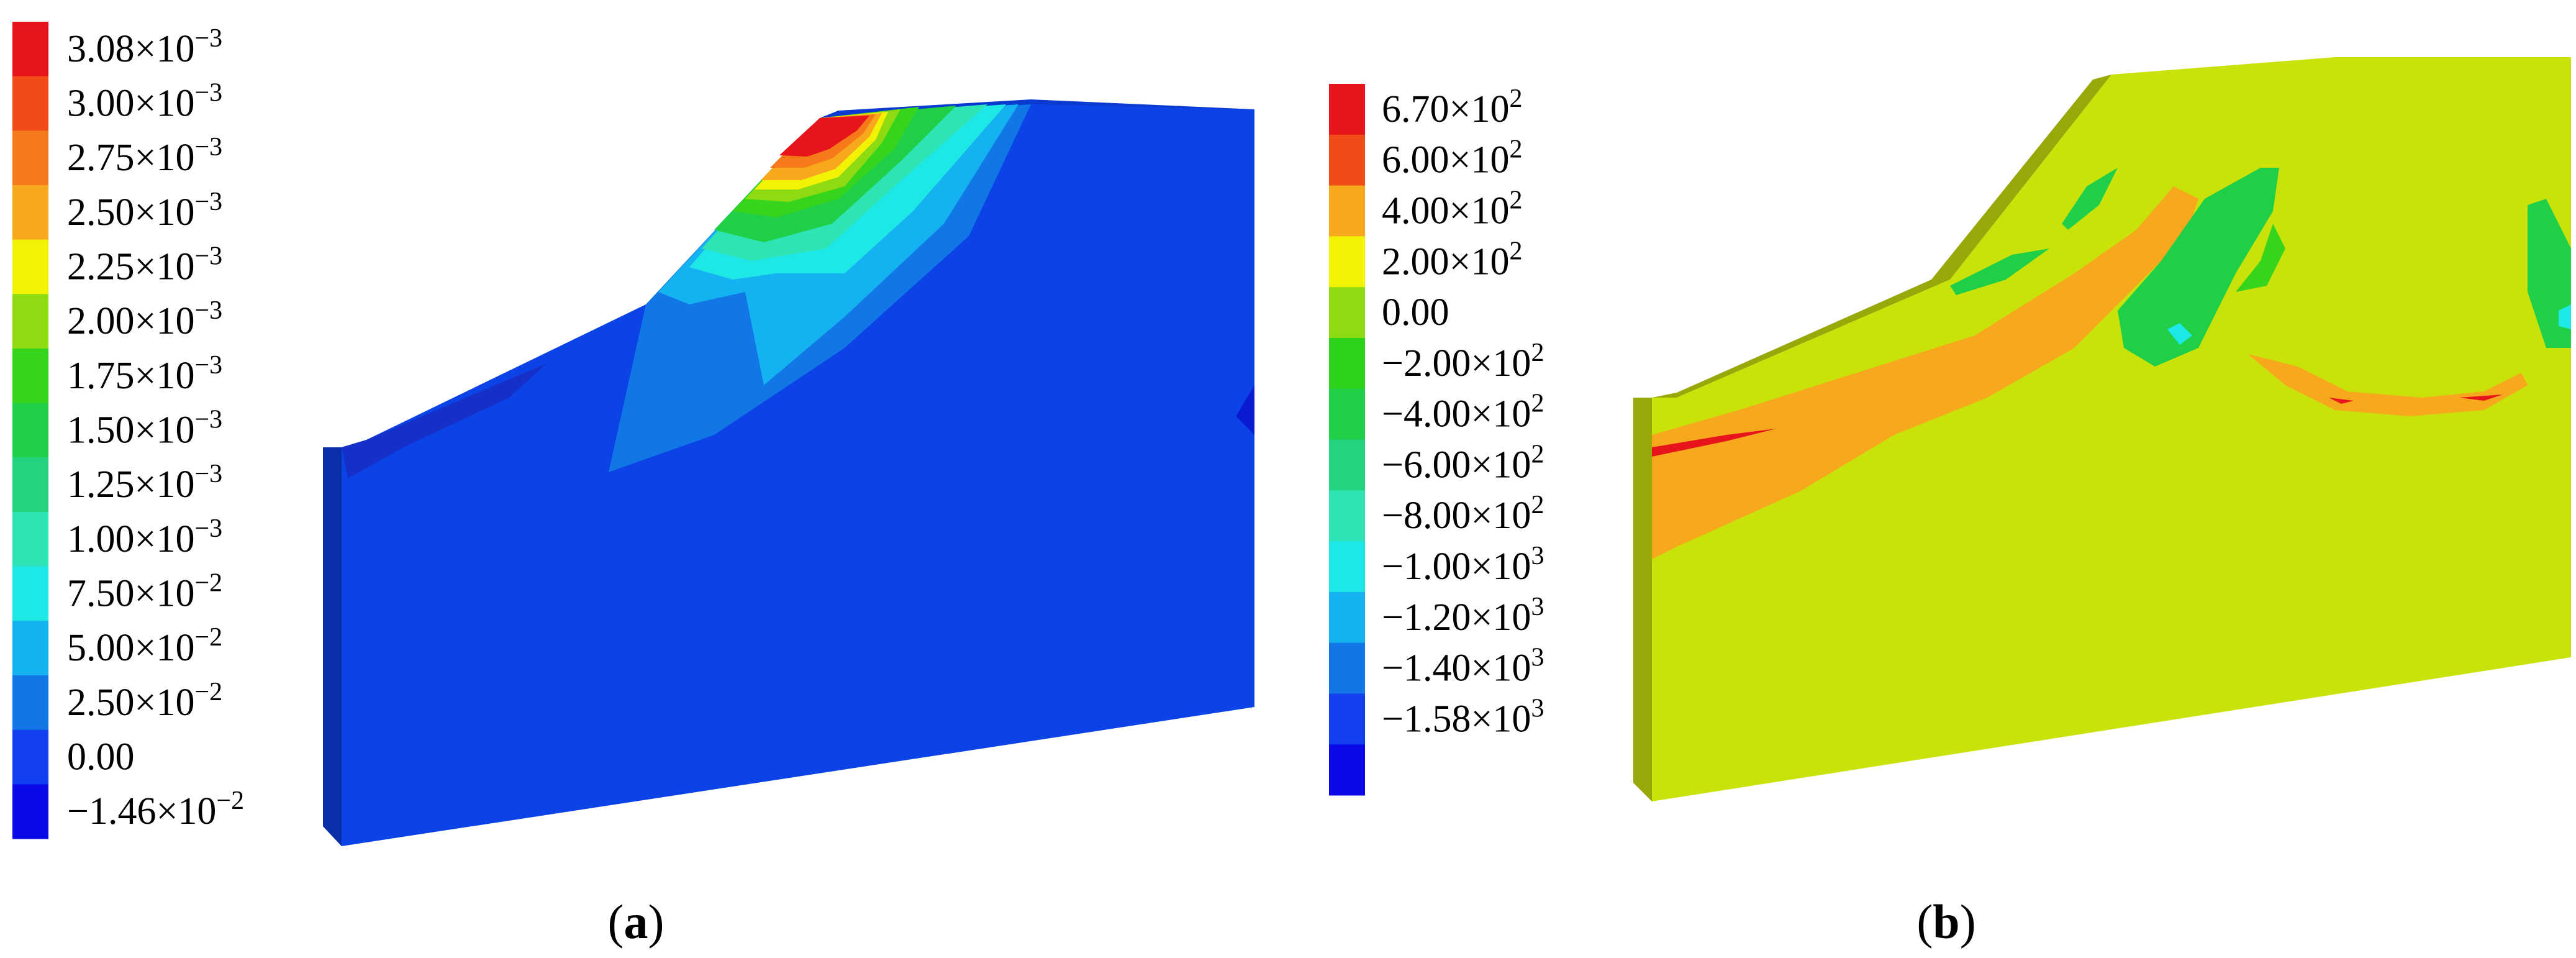  I want to click on panel-b-colorbar-label: −1.00×10³, so click(1463, 565).